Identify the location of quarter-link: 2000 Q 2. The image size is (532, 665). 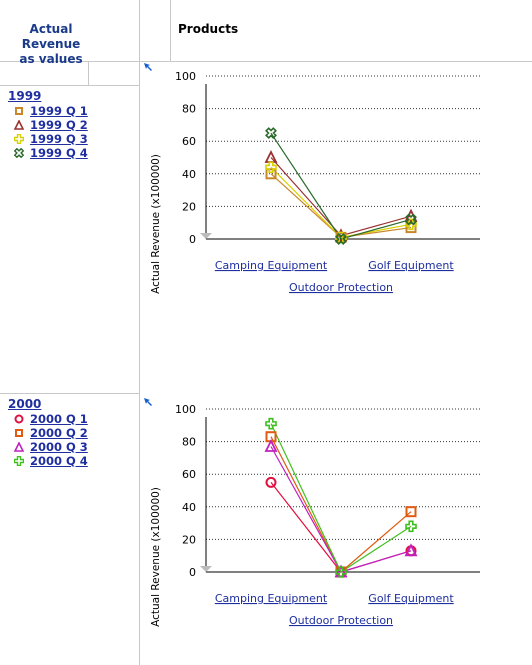
(59, 433).